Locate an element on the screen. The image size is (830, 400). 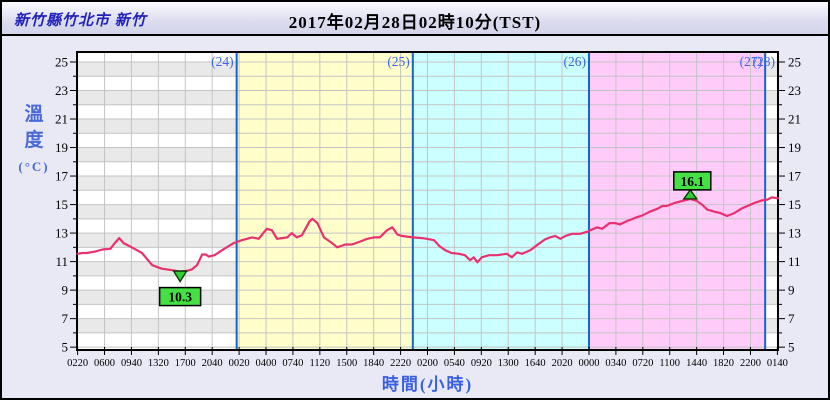
min-value-label: 10.3 is located at coordinates (180, 297).